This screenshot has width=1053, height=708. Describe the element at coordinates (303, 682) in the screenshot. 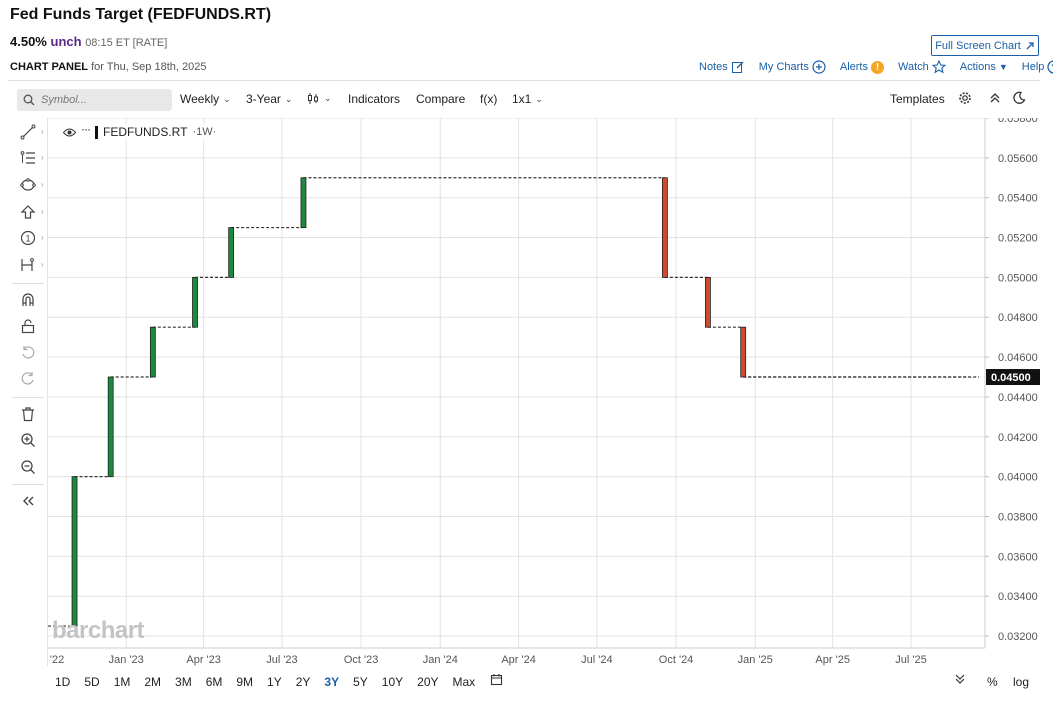

I see `range-button-2y: 2Y` at that location.